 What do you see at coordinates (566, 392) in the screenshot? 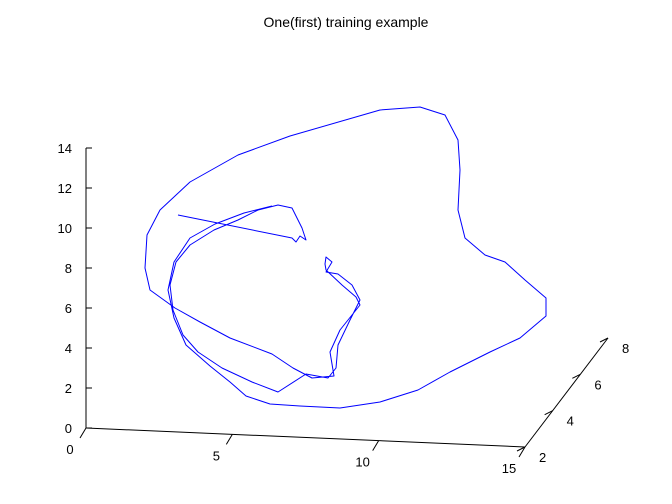
I see `y-axis-line` at bounding box center [566, 392].